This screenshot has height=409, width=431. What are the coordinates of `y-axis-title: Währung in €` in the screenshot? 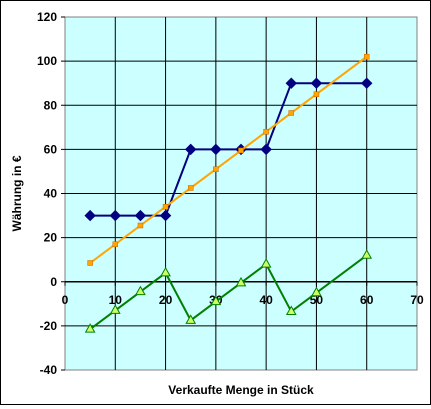 It's located at (17, 193).